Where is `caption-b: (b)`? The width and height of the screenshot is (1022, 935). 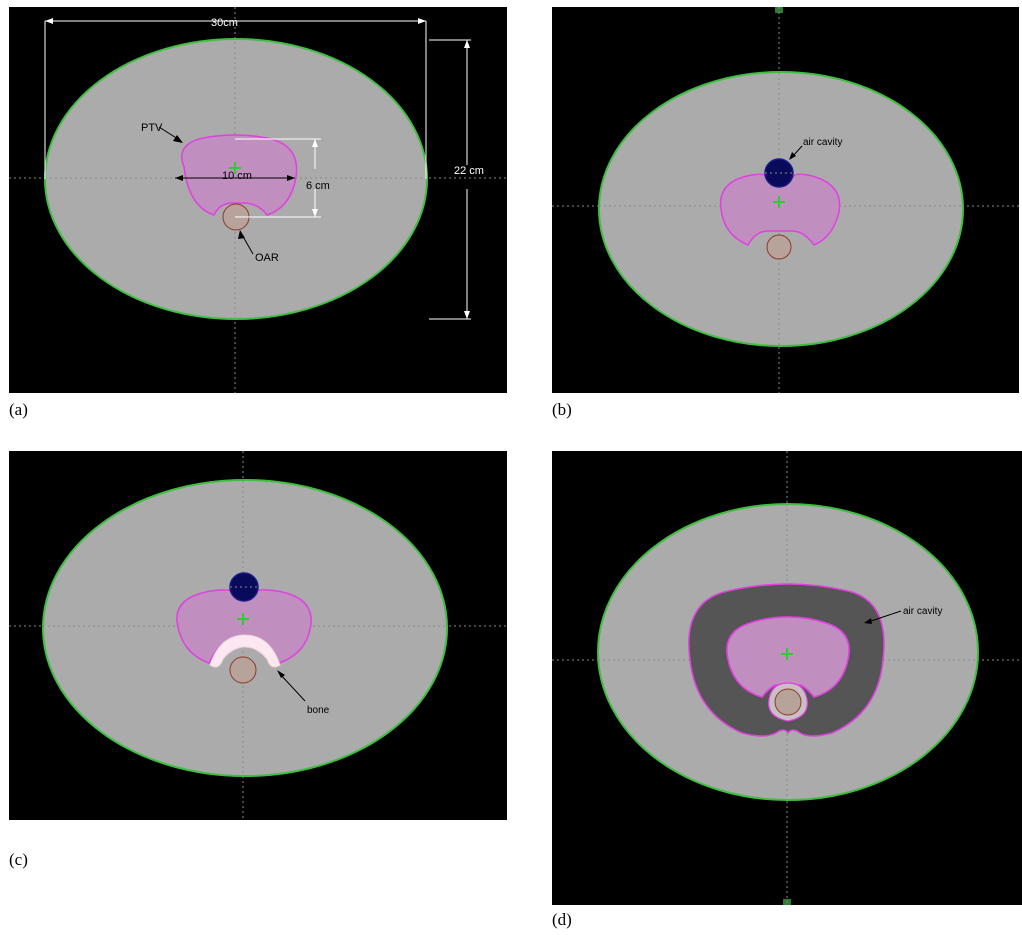
caption-b: (b) is located at coordinates (562, 409).